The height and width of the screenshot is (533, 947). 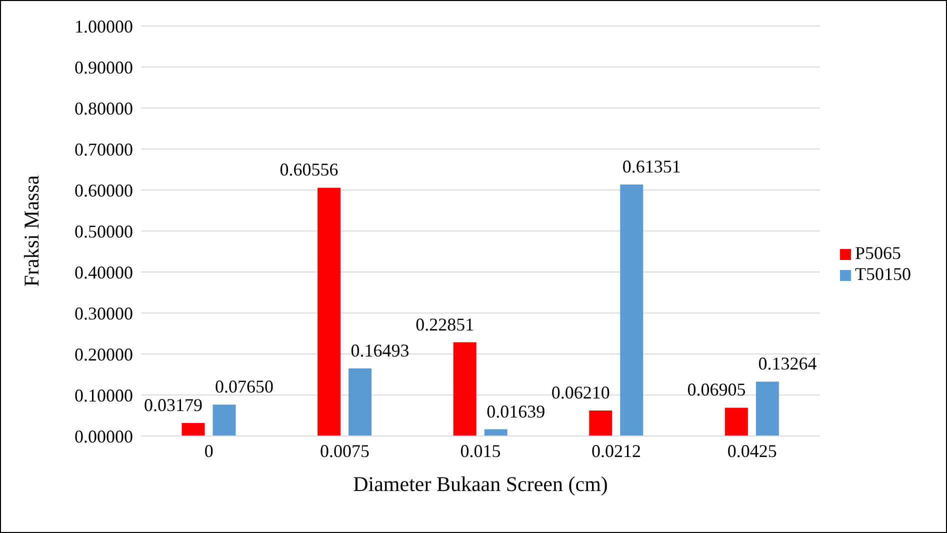 What do you see at coordinates (480, 484) in the screenshot?
I see `x-axis-title: Diameter Bukaan Screen (cm)` at bounding box center [480, 484].